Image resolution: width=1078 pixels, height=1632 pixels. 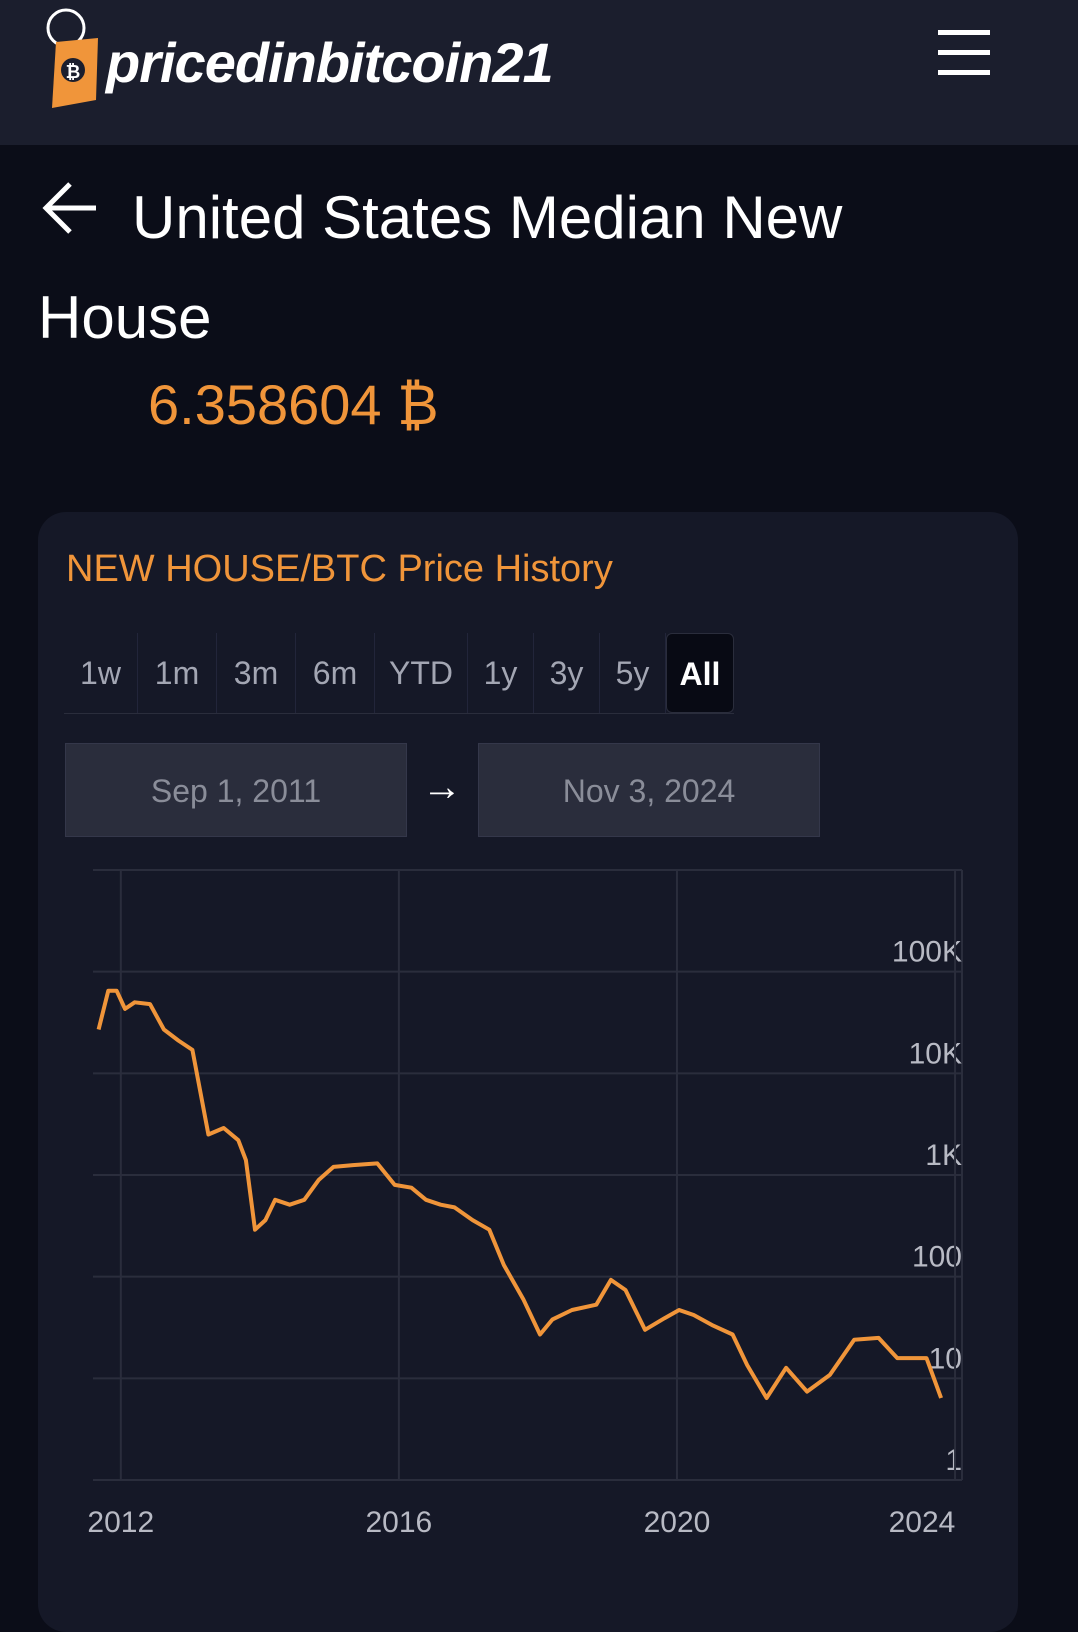 What do you see at coordinates (256, 673) in the screenshot?
I see `range-button: 3m` at bounding box center [256, 673].